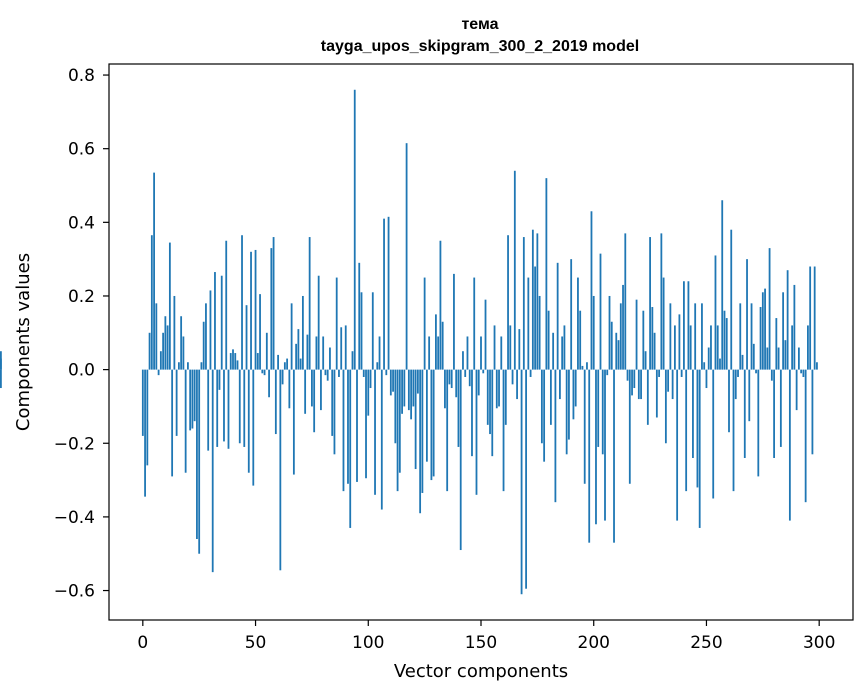  I want to click on x-tick-label: 50, so click(256, 643).